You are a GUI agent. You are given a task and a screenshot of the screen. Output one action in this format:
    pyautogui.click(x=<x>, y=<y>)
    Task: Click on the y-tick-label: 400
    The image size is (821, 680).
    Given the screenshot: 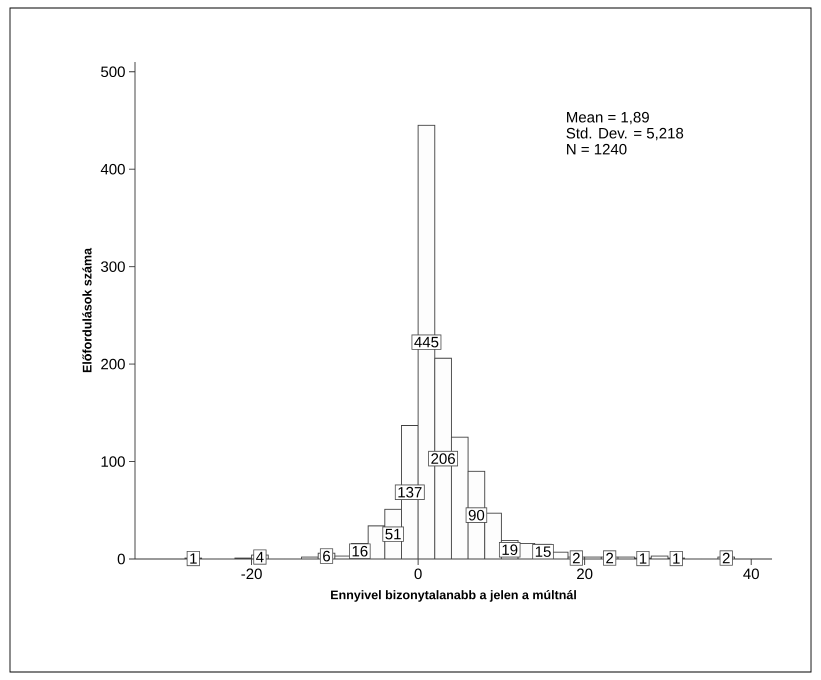 What is the action you would take?
    pyautogui.click(x=112, y=169)
    